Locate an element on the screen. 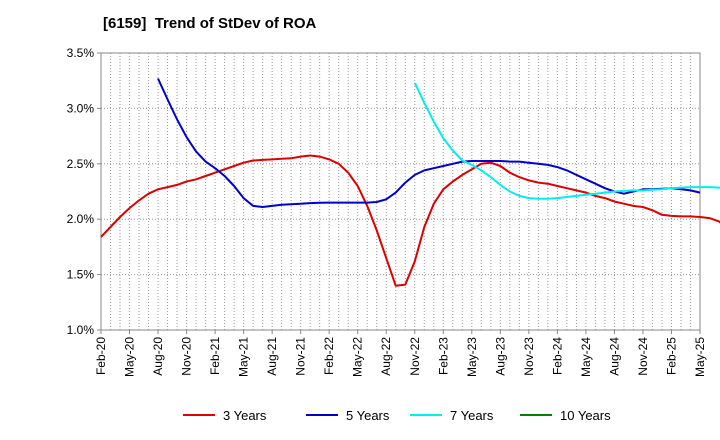  legend-label: 3 Years is located at coordinates (245, 415).